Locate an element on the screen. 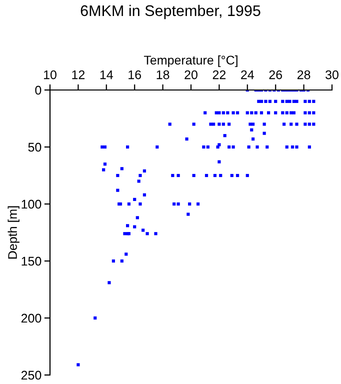  x-tick-label: 10 is located at coordinates (50, 75).